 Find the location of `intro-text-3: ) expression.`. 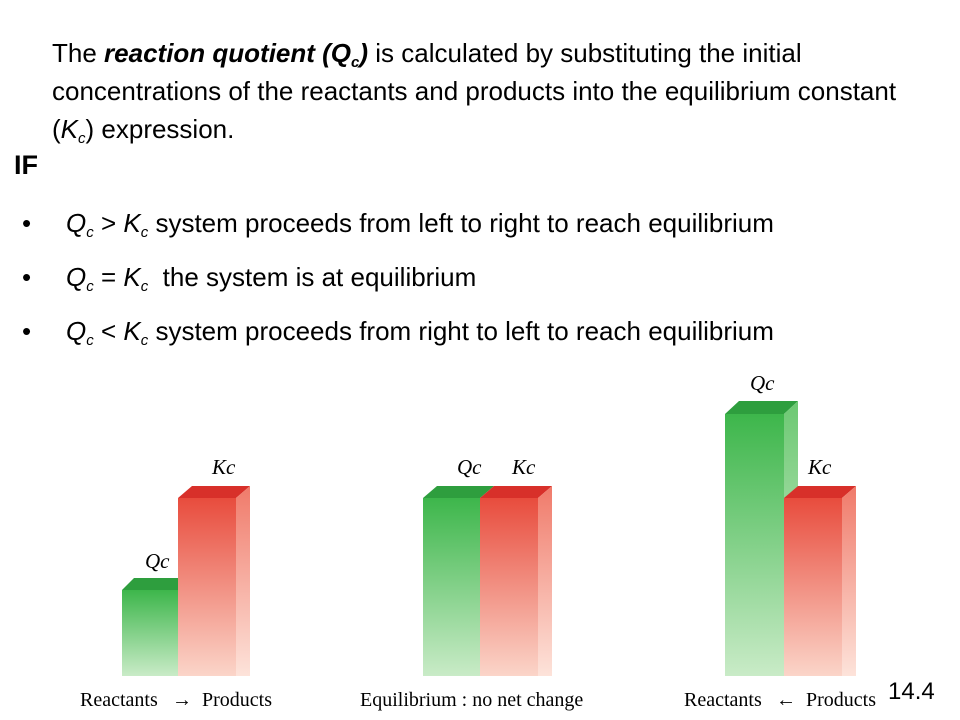

intro-text-3: ) expression. is located at coordinates (160, 129).